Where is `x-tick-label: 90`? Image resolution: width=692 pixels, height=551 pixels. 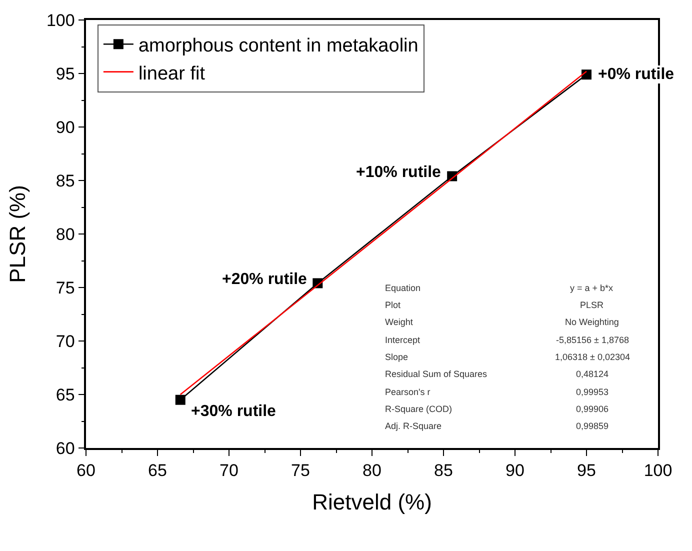
x-tick-label: 90 is located at coordinates (515, 470).